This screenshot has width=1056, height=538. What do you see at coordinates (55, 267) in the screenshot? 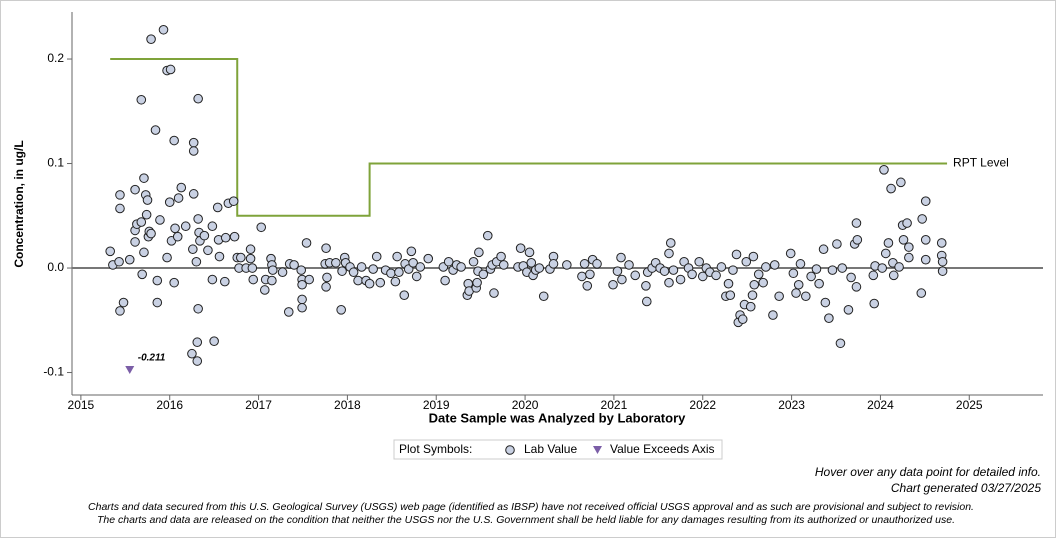
I see `y-tick-label: 0.0` at bounding box center [55, 267].